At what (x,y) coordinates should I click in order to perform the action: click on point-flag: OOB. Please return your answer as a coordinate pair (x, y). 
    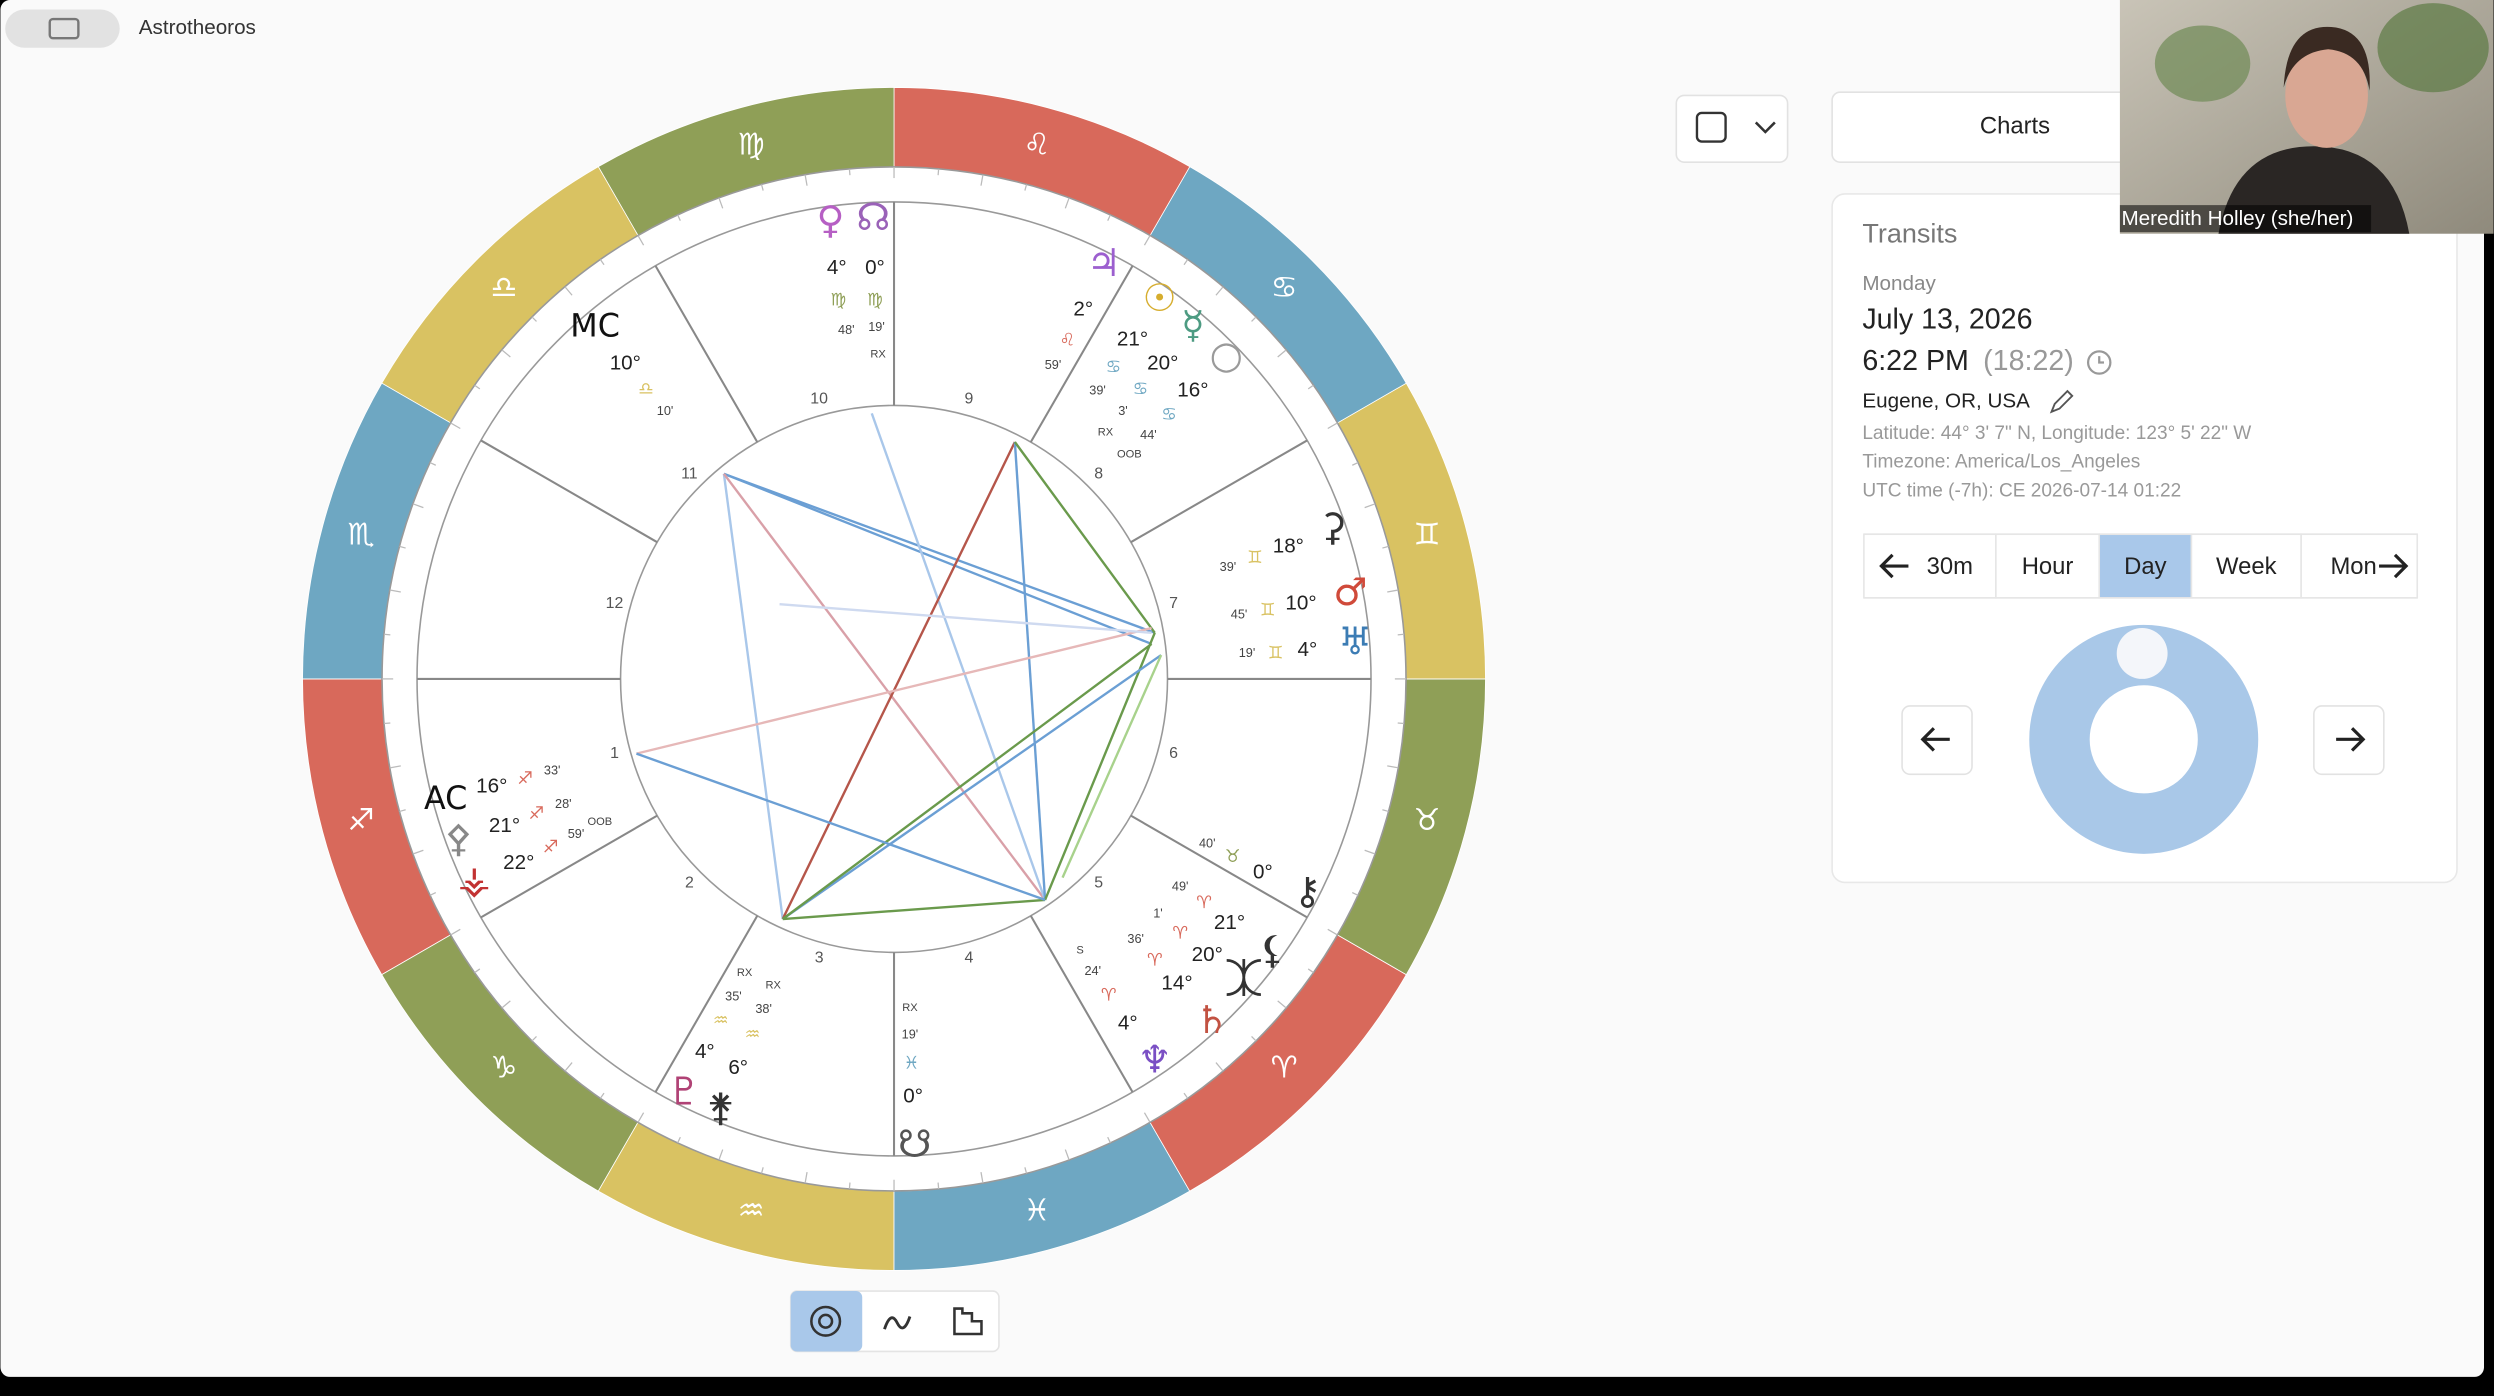
    Looking at the image, I should click on (1129, 455).